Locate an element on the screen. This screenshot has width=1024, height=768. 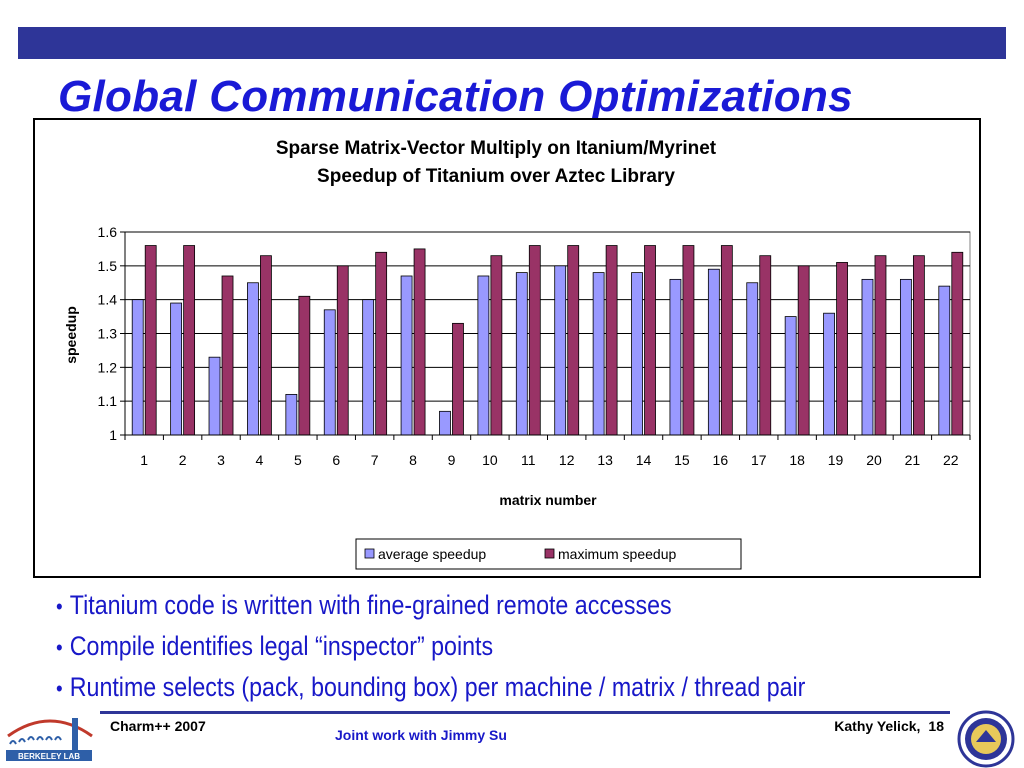
x-tick-label: 10 is located at coordinates (490, 460).